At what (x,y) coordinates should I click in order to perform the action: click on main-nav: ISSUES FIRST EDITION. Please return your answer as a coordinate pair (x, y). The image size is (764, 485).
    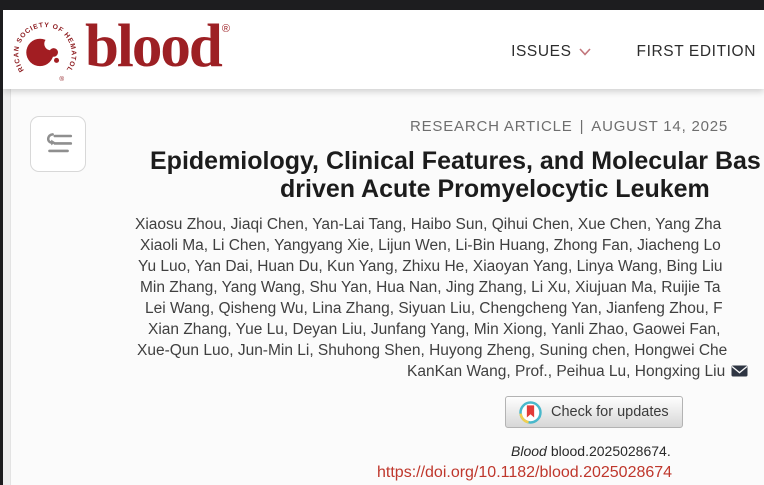
    Looking at the image, I should click on (633, 52).